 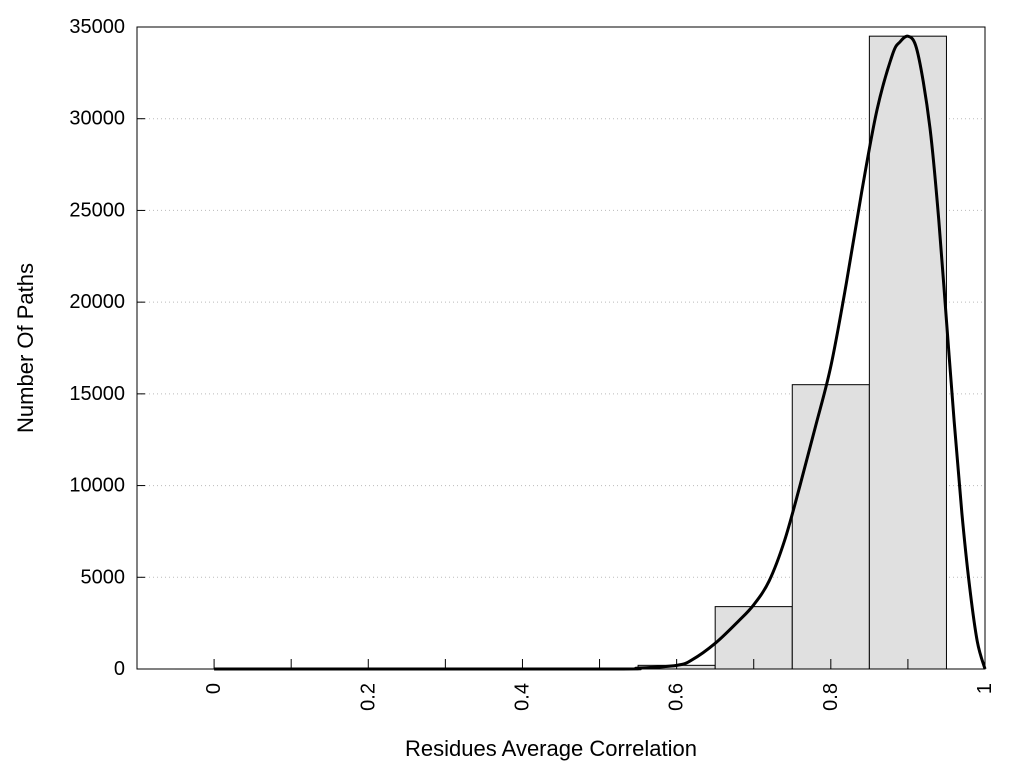 I want to click on x-tick-label: 1, so click(x=985, y=688).